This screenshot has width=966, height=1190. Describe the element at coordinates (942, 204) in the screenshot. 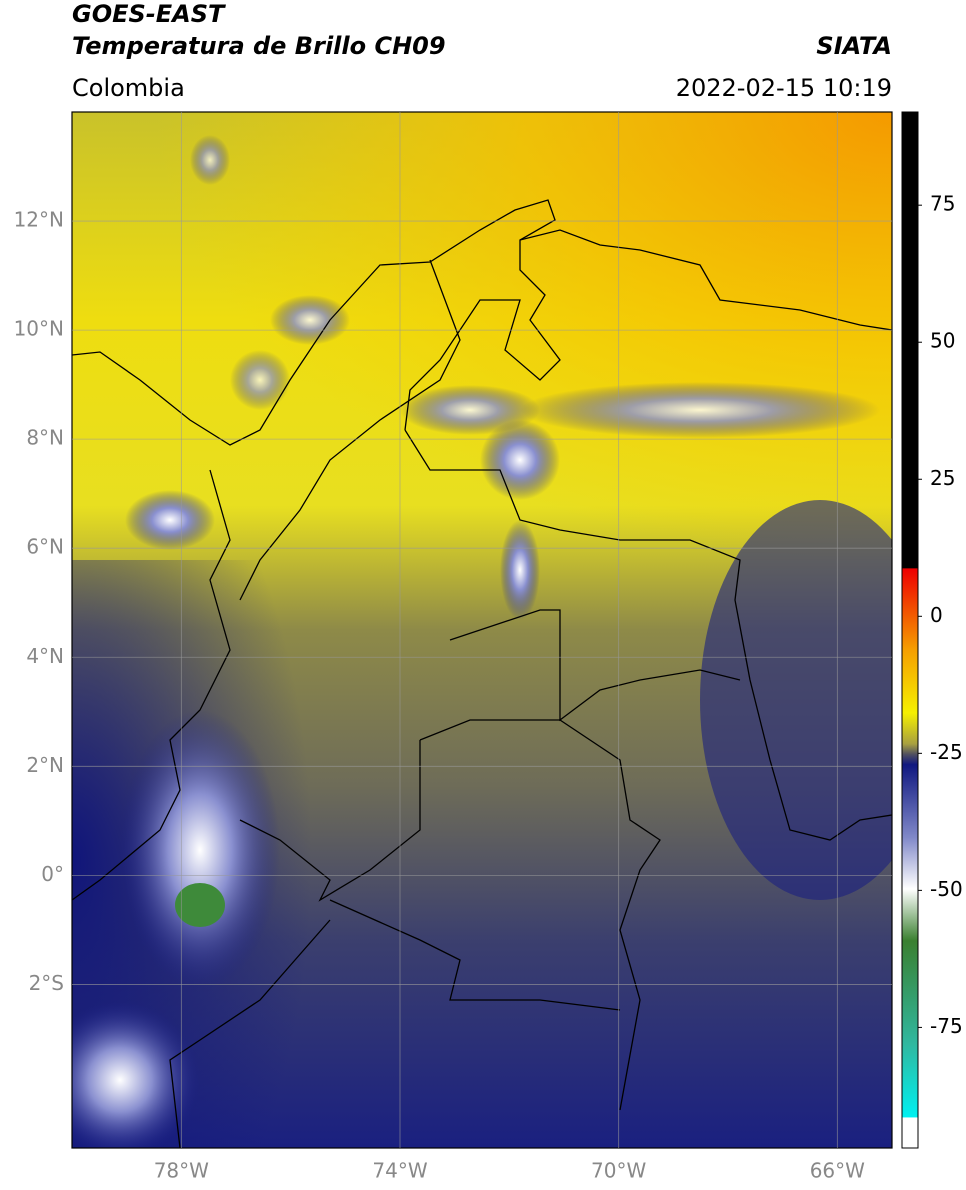

I see `colorbar-tick-label: 75` at that location.